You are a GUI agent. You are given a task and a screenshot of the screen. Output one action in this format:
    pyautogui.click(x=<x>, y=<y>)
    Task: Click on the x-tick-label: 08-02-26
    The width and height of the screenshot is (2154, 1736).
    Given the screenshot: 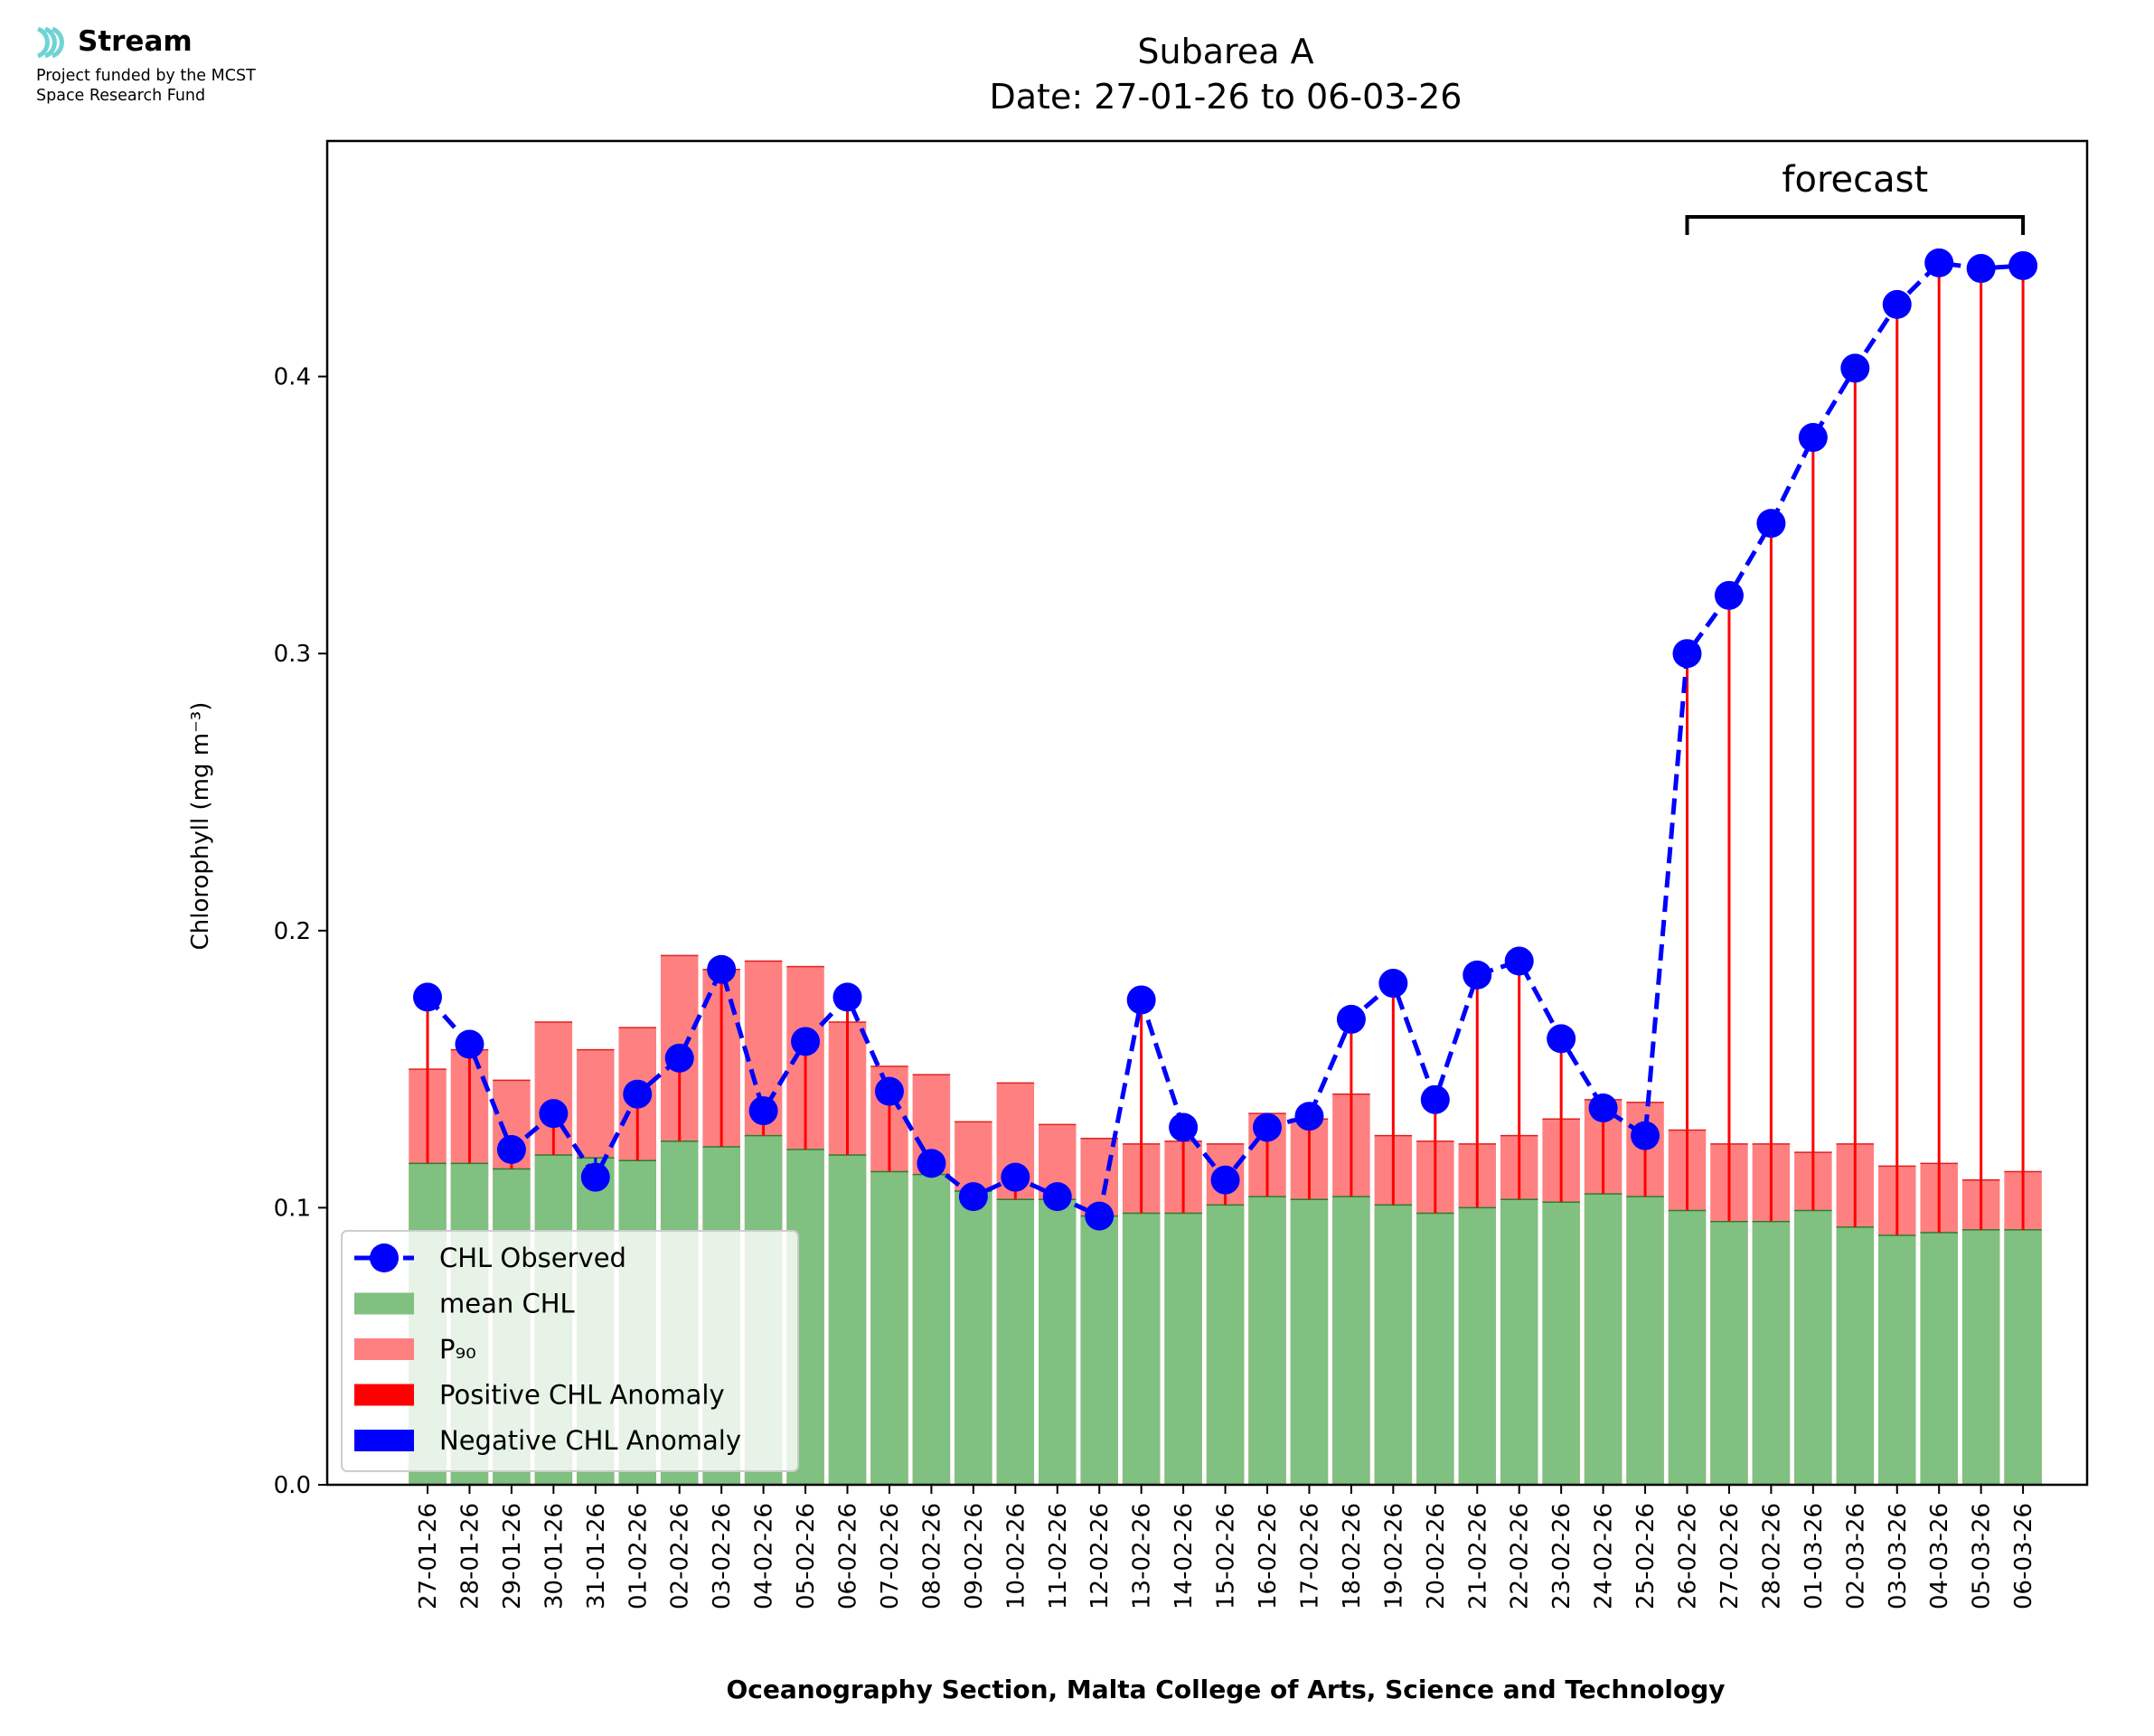 What is the action you would take?
    pyautogui.click(x=932, y=1556)
    